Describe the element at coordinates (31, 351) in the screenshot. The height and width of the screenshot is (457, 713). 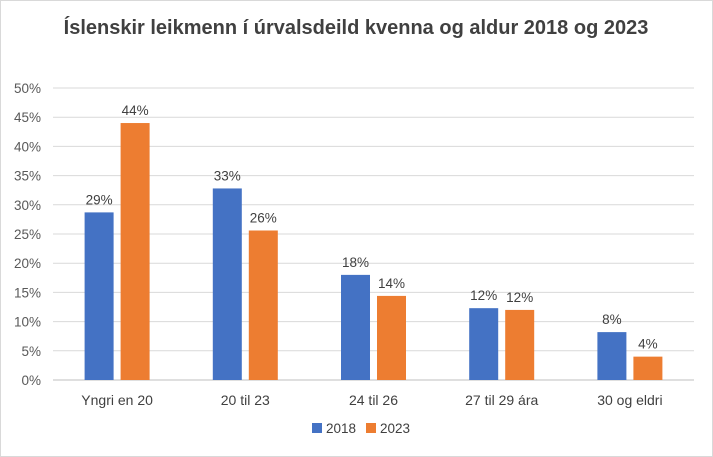
I see `y-tick-label: 5%` at that location.